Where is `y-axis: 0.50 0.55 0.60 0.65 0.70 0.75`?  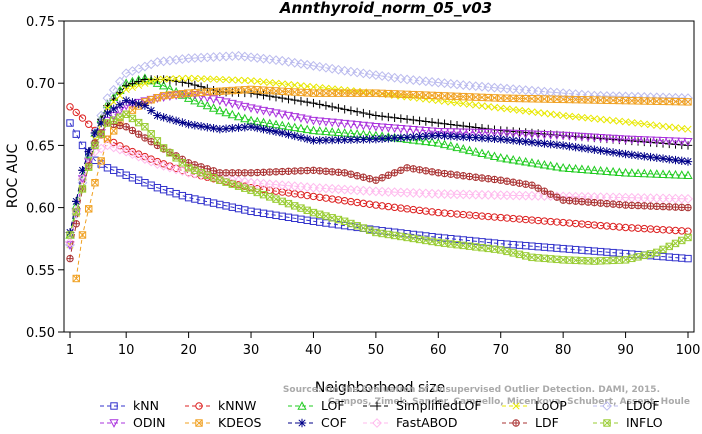
y-axis: 0.50 0.55 0.60 0.65 0.70 0.75 is located at coordinates (45, 178).